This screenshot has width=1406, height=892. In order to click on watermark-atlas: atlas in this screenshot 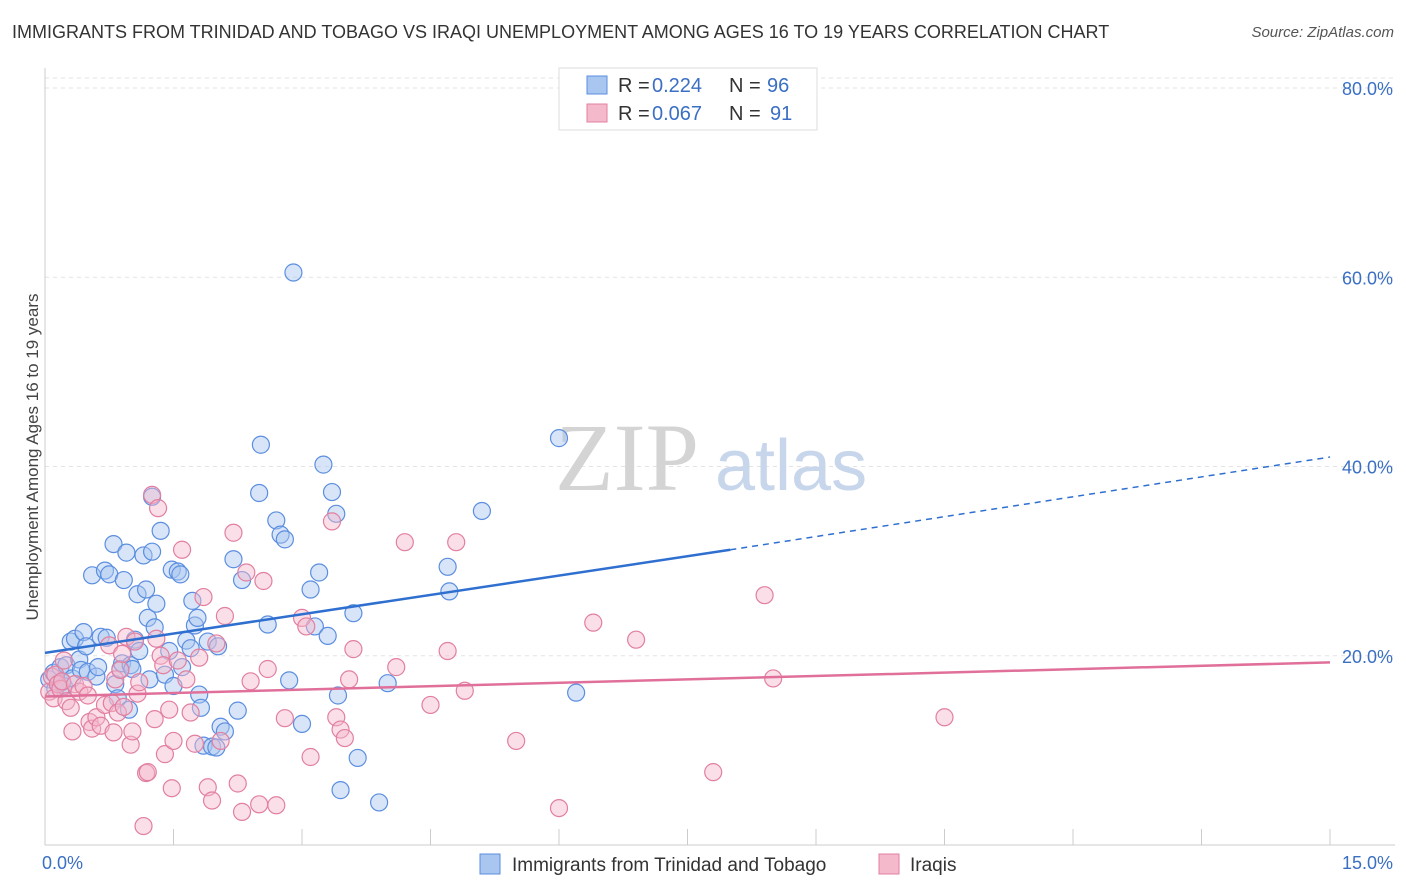, I will do `click(791, 466)`.